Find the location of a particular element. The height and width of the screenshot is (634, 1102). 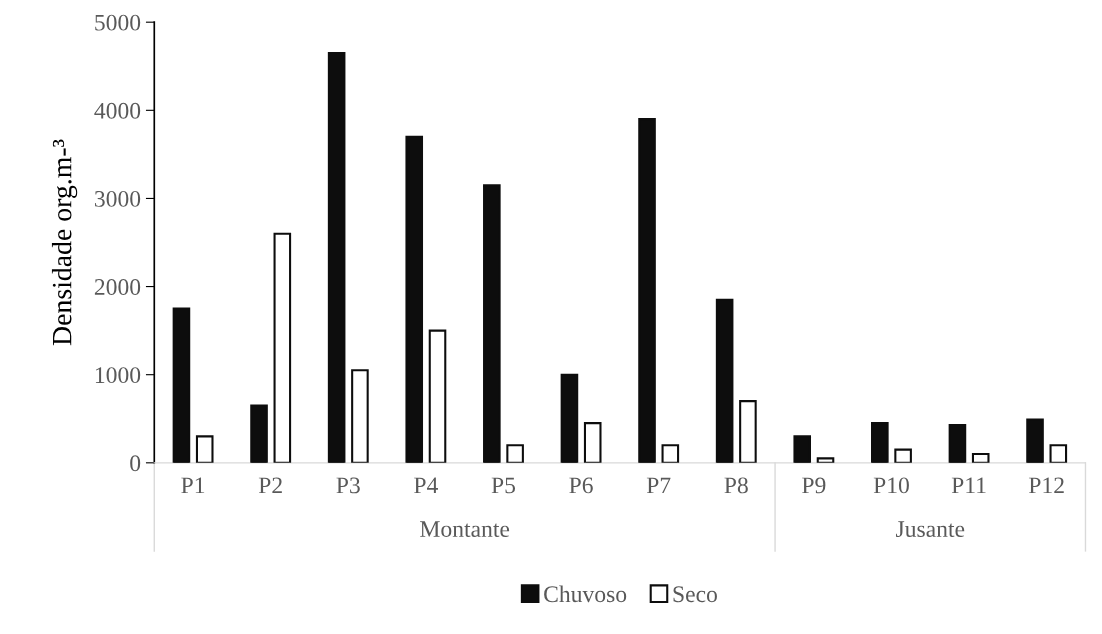

x-tick-label: P12 is located at coordinates (1046, 485).